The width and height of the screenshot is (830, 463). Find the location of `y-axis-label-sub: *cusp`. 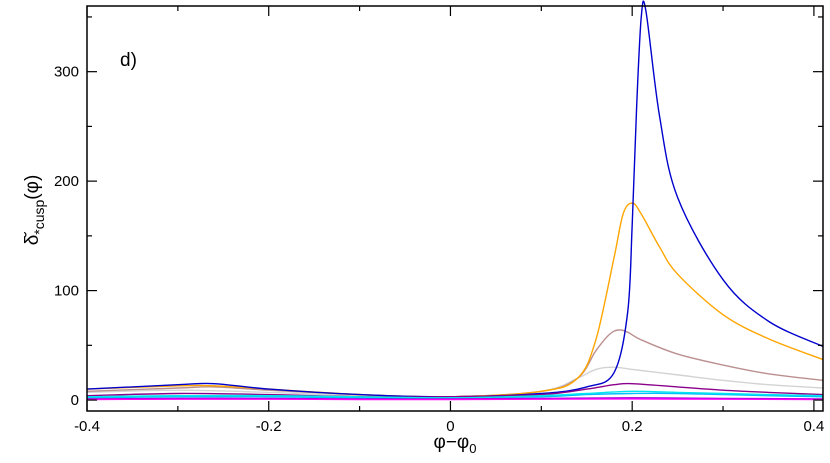

y-axis-label-sub: *cusp is located at coordinates (39, 216).